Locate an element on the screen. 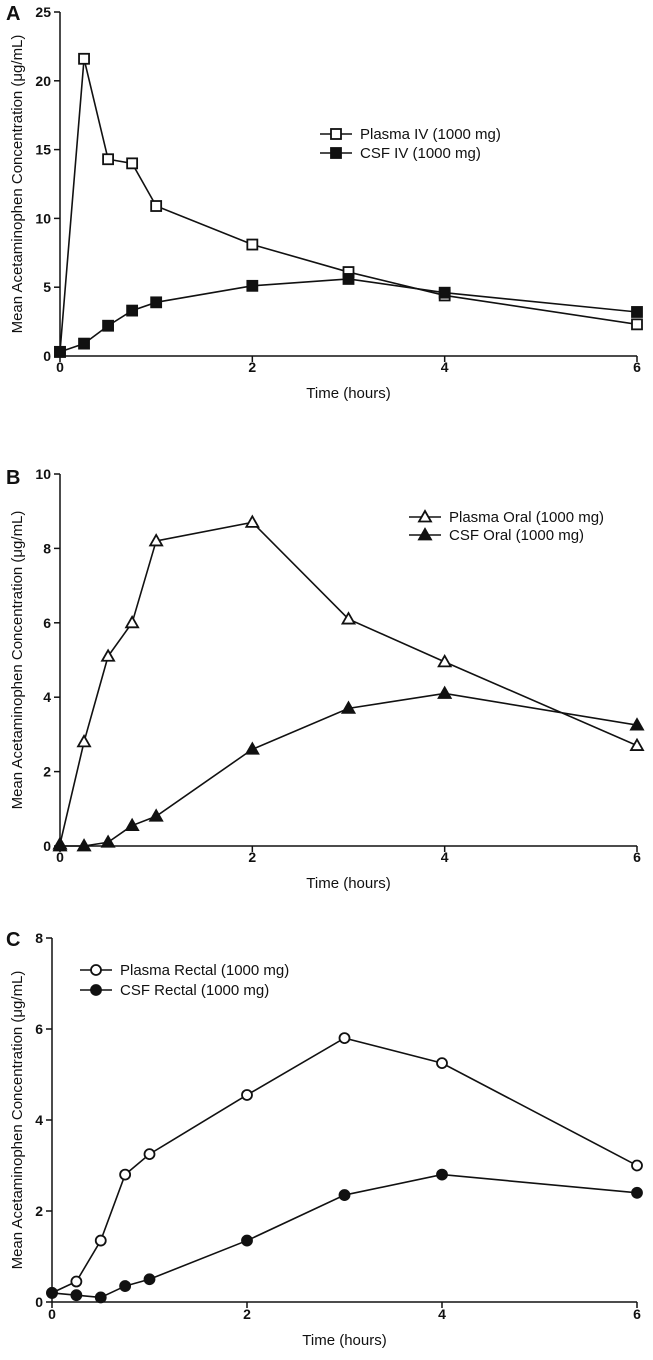 This screenshot has width=653, height=1360. chart-b-series-2-line is located at coordinates (349, 769).